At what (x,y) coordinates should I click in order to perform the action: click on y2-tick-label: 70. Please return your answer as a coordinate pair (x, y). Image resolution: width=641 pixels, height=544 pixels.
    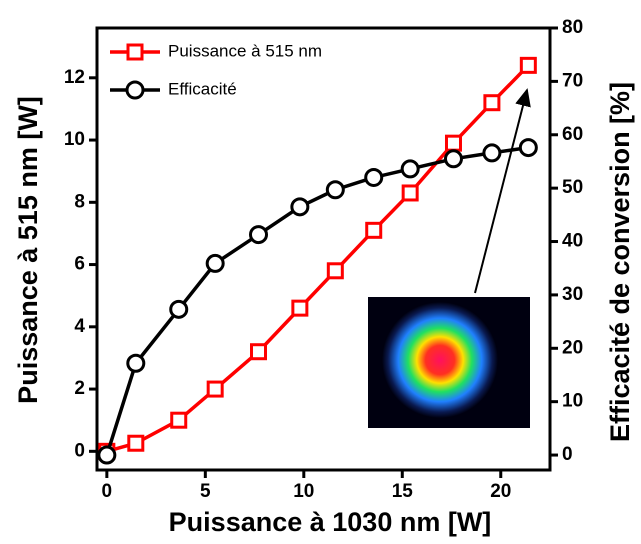
    Looking at the image, I should click on (572, 80).